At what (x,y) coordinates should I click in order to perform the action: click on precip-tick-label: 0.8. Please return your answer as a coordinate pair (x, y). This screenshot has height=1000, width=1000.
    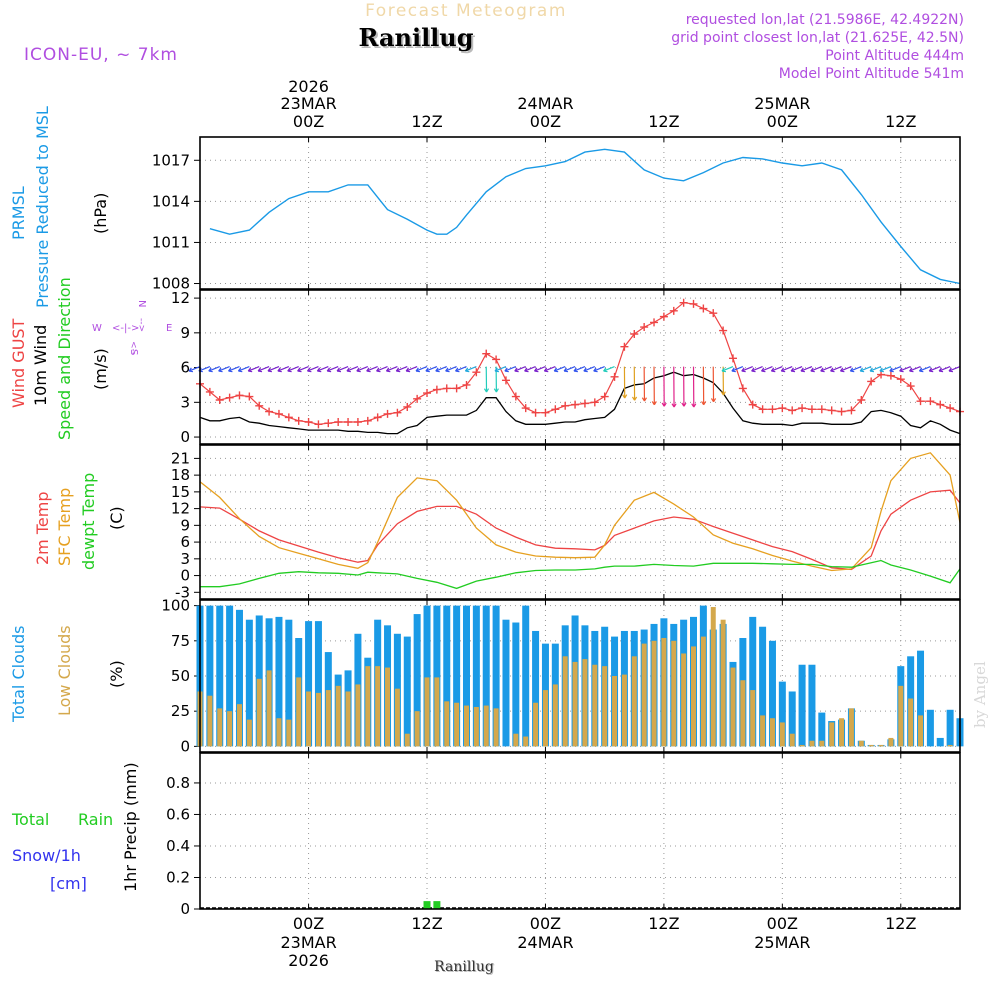
    Looking at the image, I should click on (178, 783).